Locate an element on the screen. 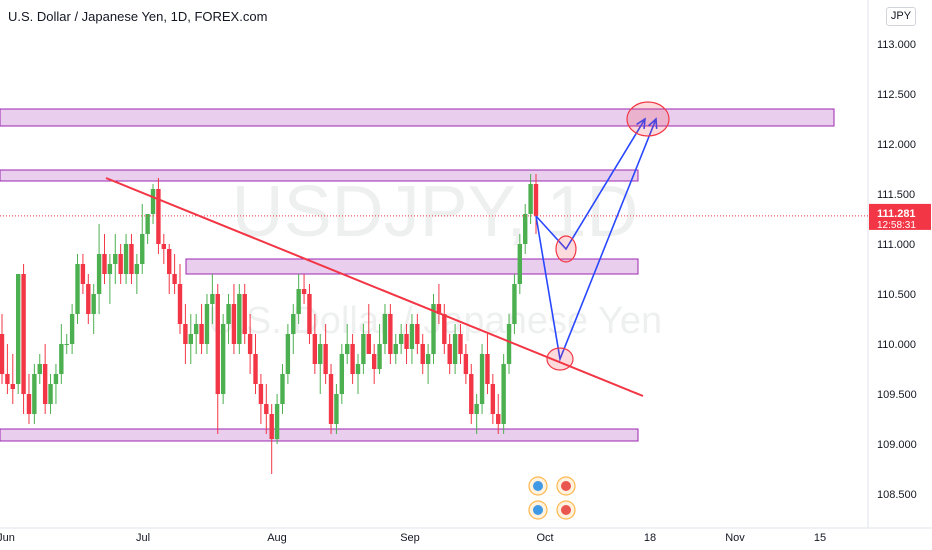  x-tick-label: 18 is located at coordinates (650, 538).